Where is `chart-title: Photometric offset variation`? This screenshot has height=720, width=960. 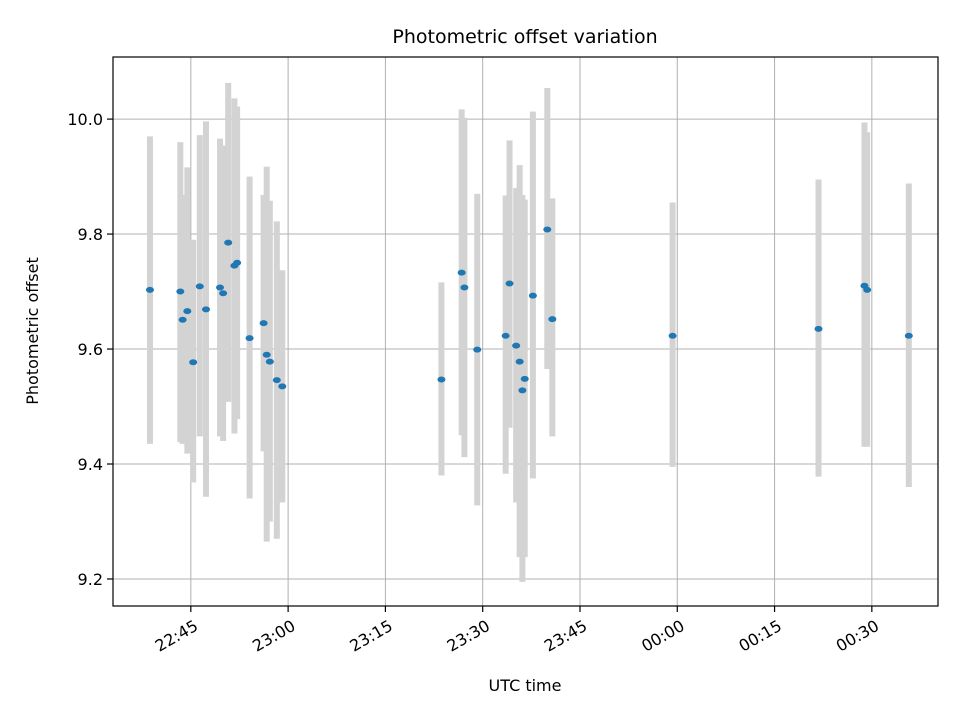 chart-title: Photometric offset variation is located at coordinates (524, 37).